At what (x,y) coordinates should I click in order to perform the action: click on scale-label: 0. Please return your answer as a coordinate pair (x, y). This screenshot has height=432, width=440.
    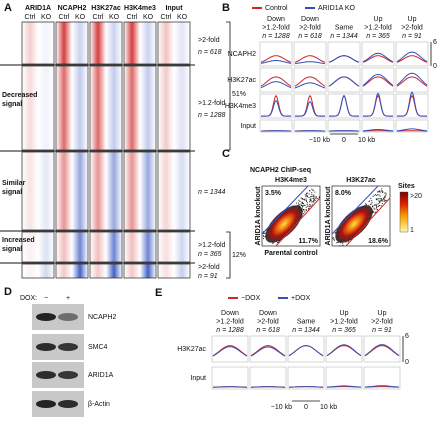
    Looking at the image, I should click on (407, 362).